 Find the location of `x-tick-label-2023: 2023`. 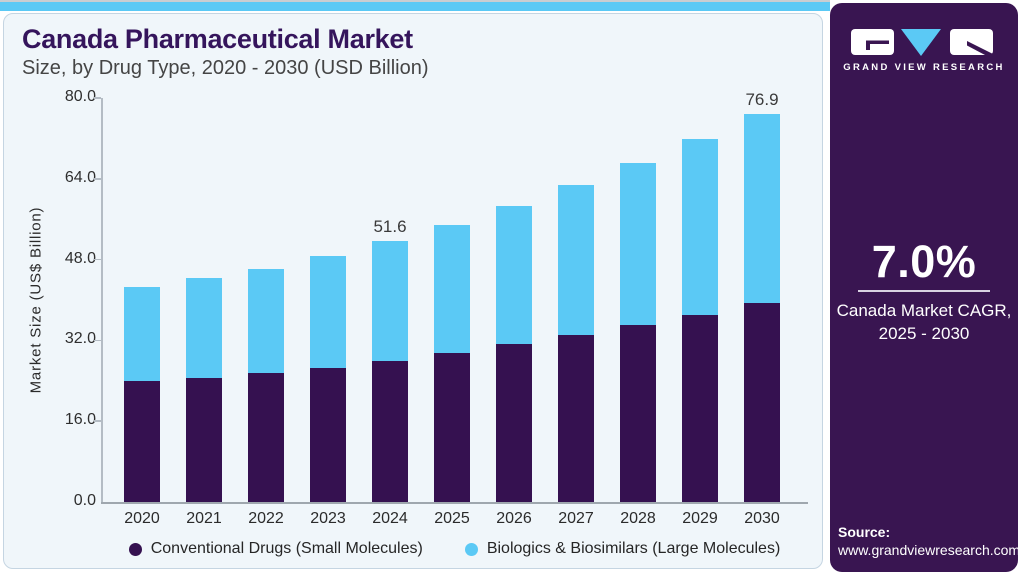

x-tick-label-2023: 2023 is located at coordinates (328, 518).